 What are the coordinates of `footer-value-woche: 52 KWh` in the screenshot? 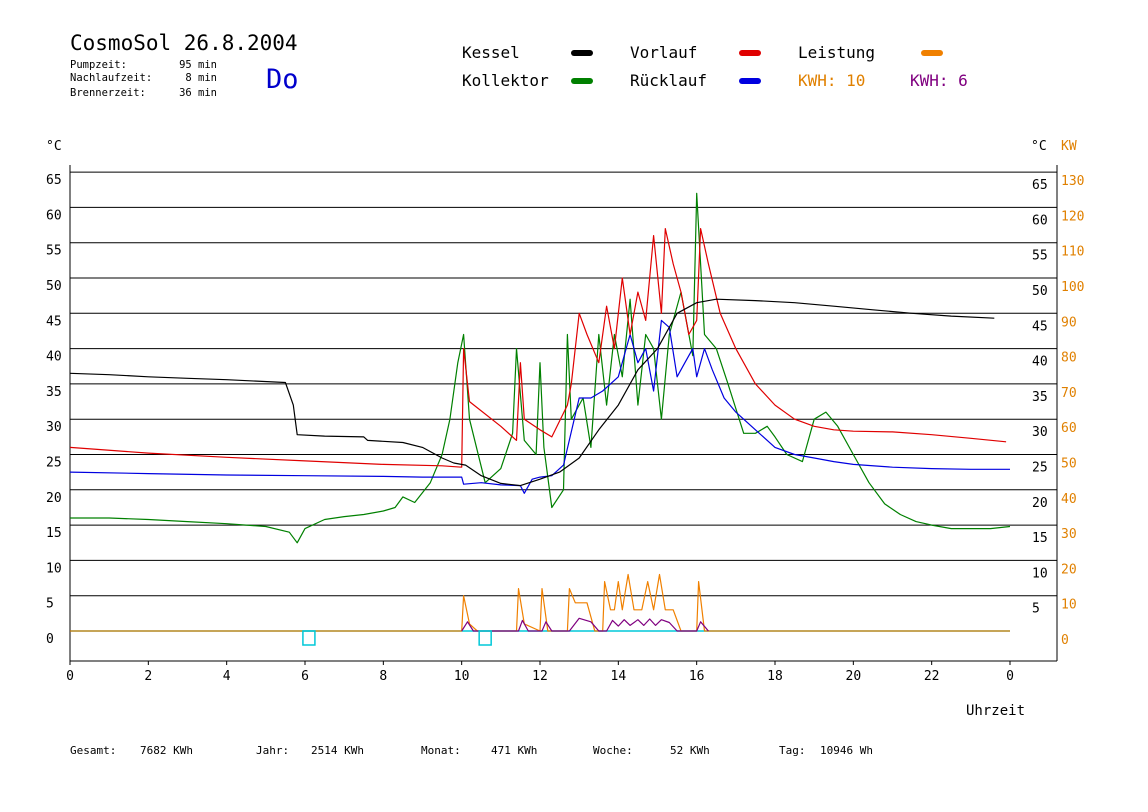 It's located at (690, 750).